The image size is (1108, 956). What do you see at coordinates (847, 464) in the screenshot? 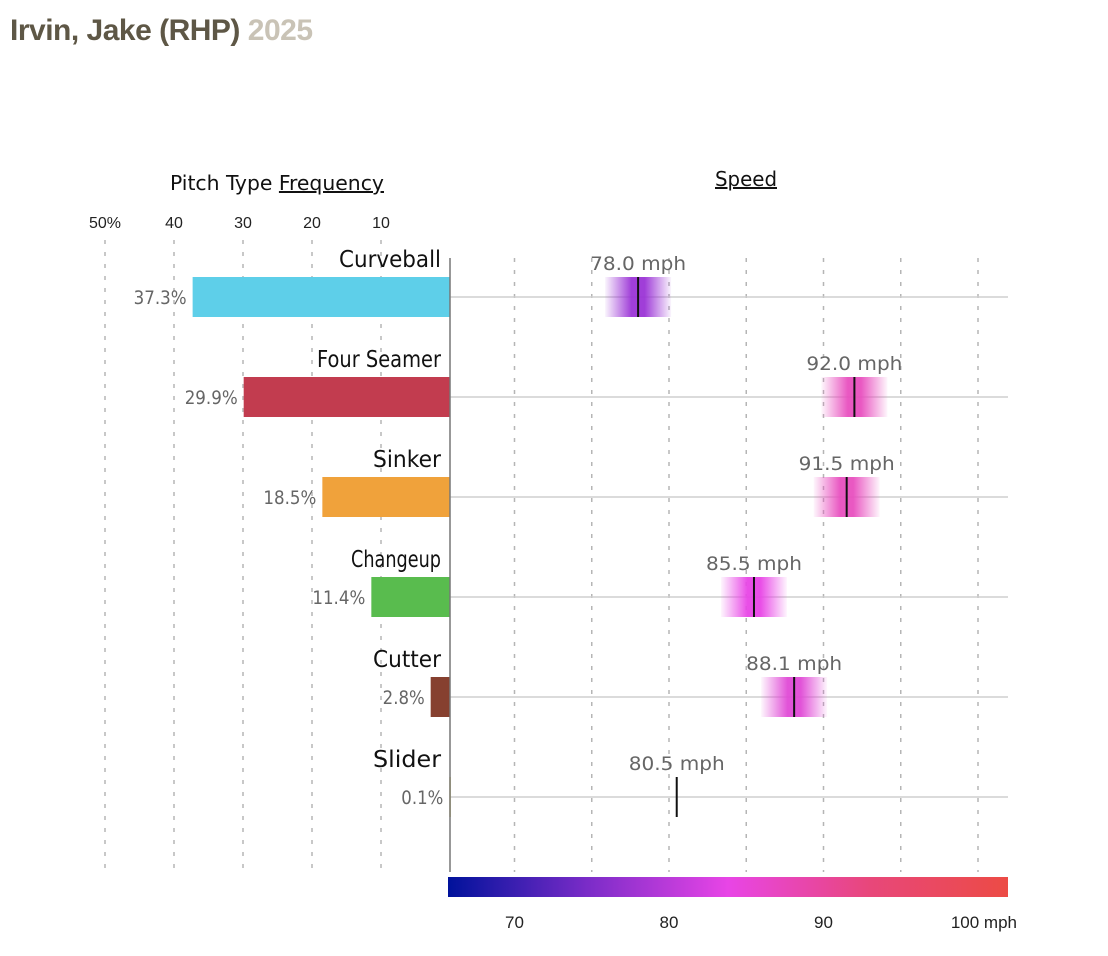
I see `speed-value-label: 91.5 mph` at bounding box center [847, 464].